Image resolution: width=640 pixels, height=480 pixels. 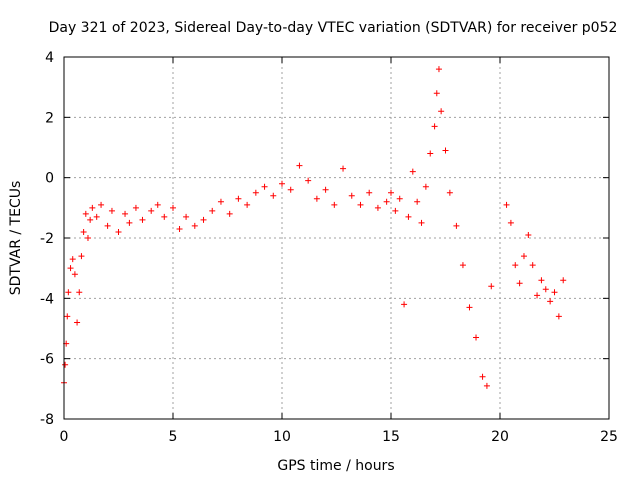 What do you see at coordinates (47, 420) in the screenshot?
I see `y-tick-label: -8` at bounding box center [47, 420].